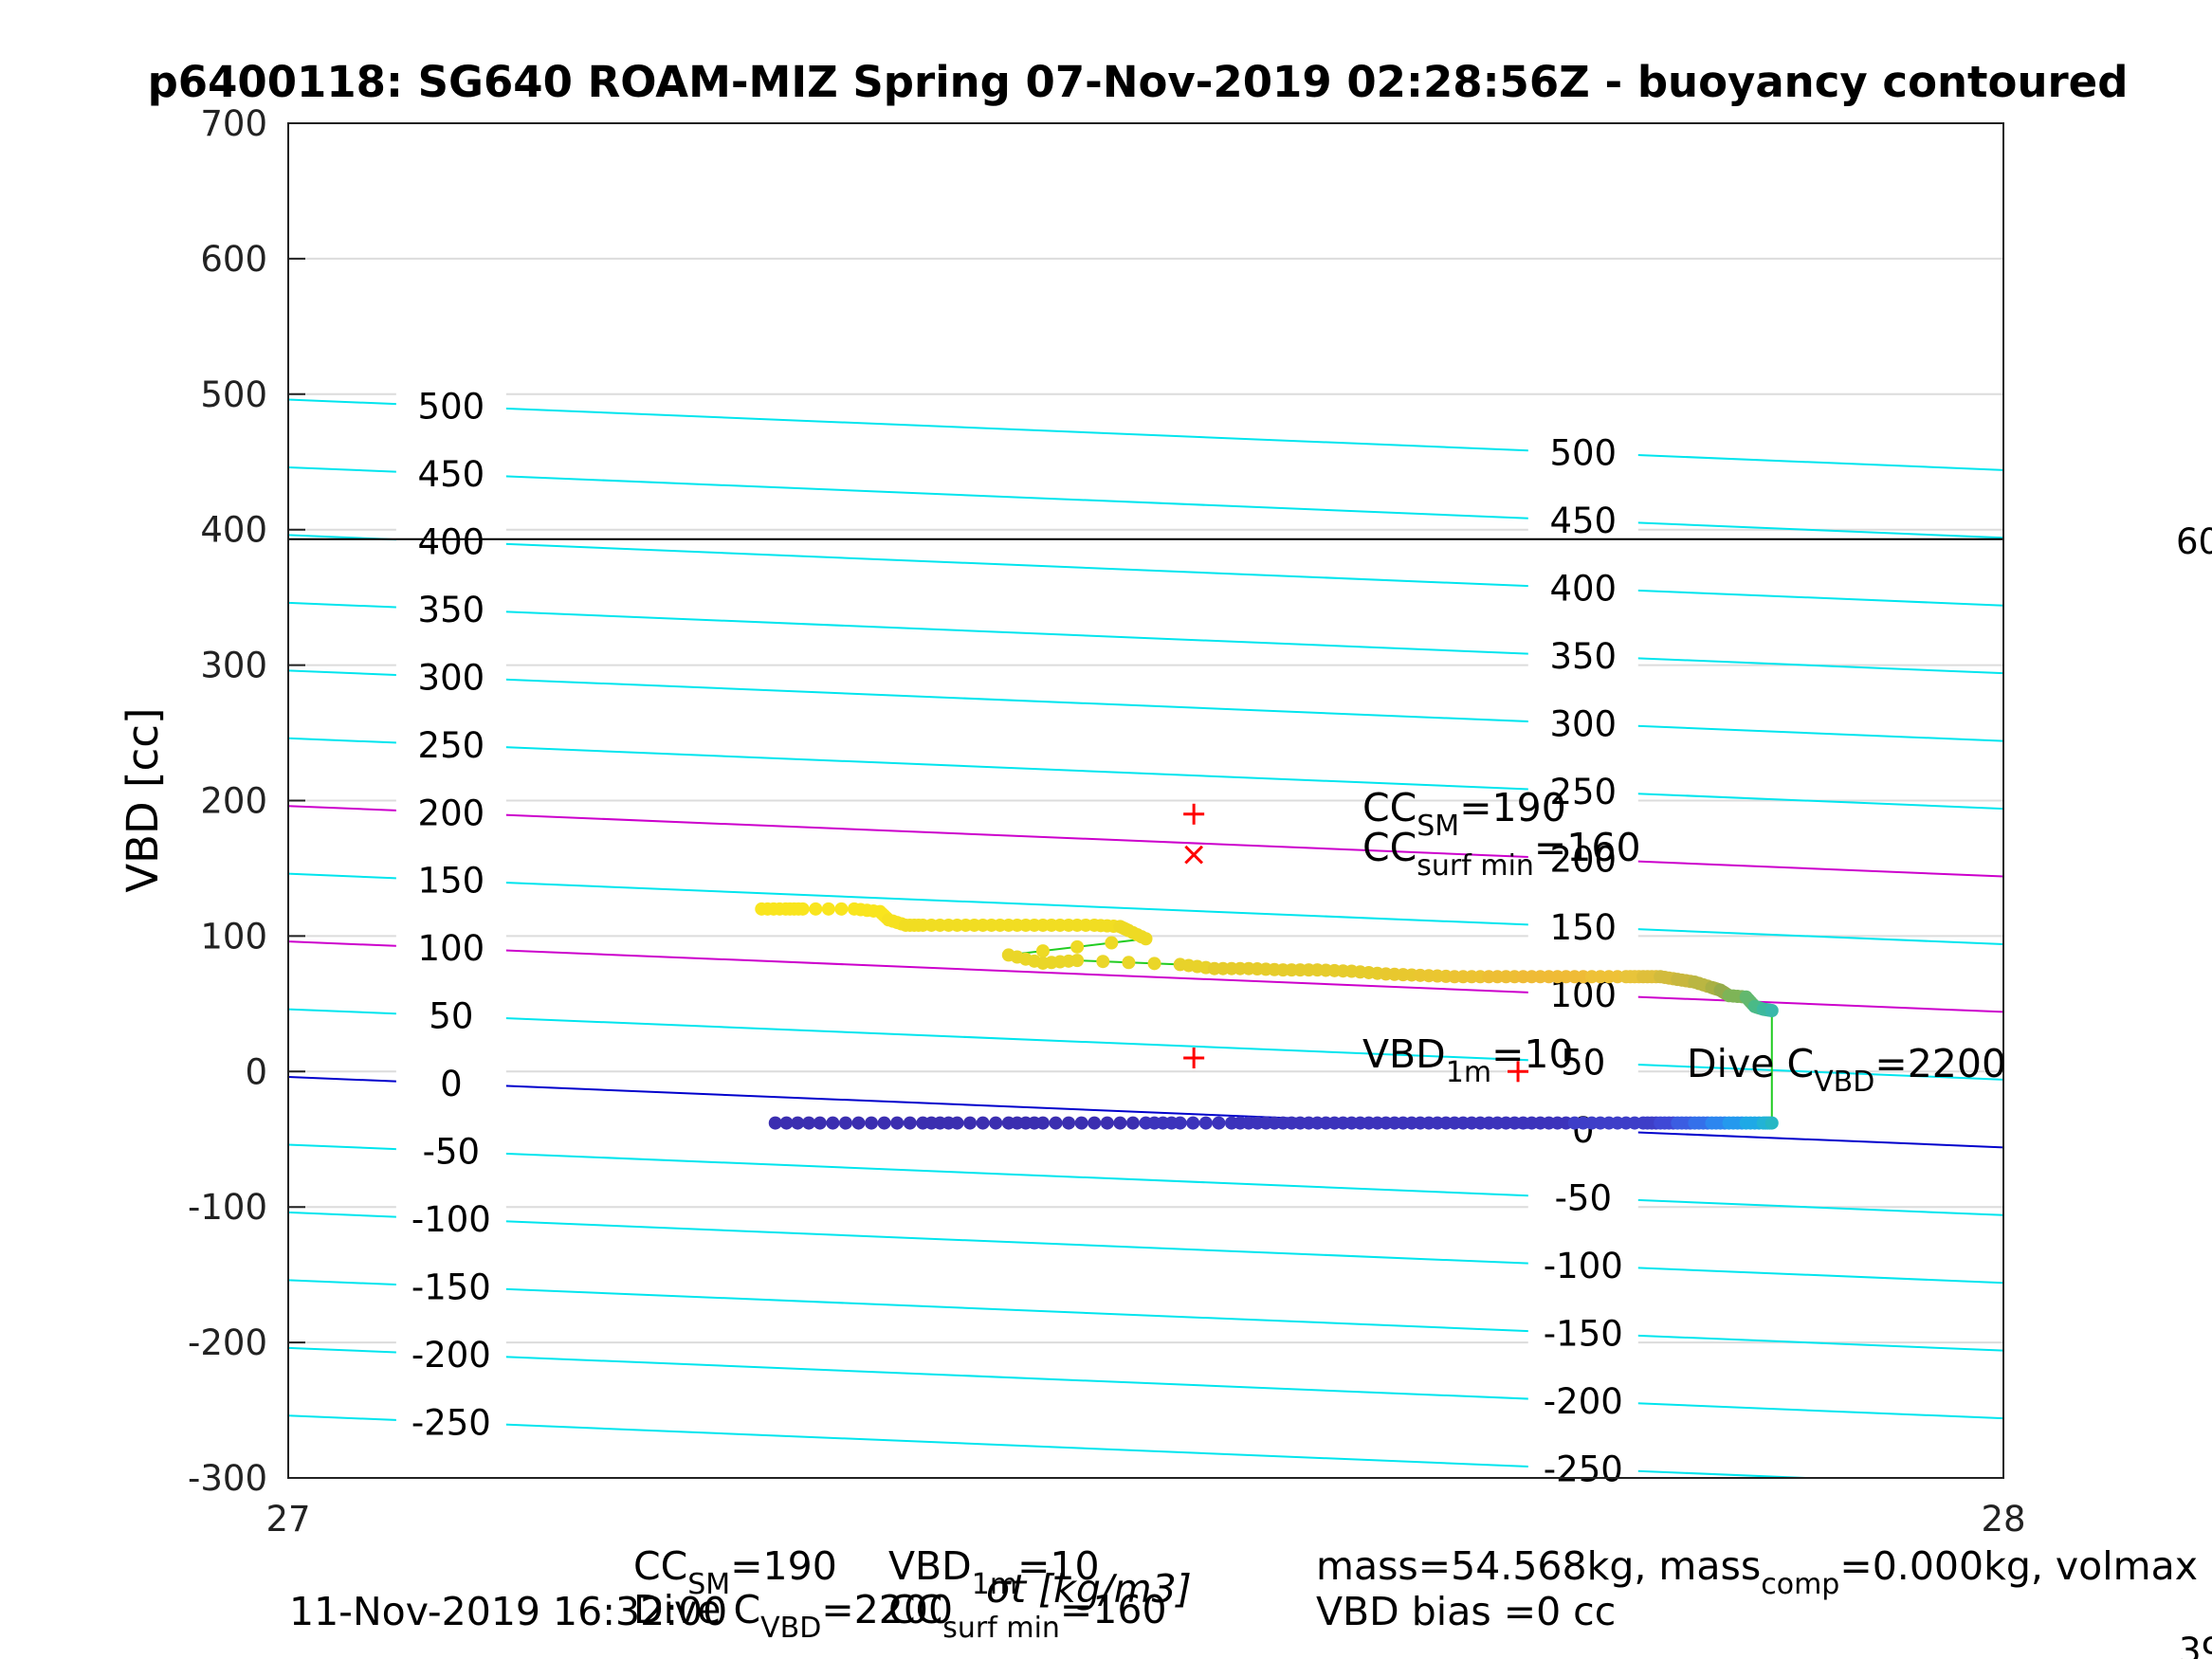  What do you see at coordinates (508, 1611) in the screenshot?
I see `svg-text: 11-Nov-2019 16:32:00` at bounding box center [508, 1611].